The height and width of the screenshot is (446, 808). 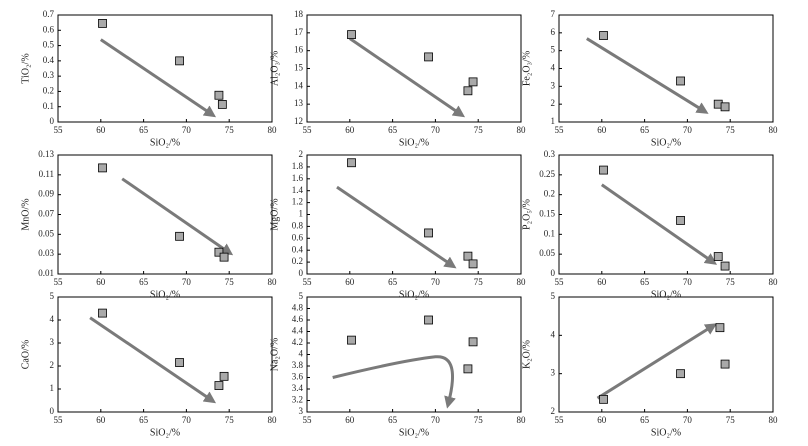 I want to click on y-axis-label: TiO₂/%, so click(x=25, y=68).